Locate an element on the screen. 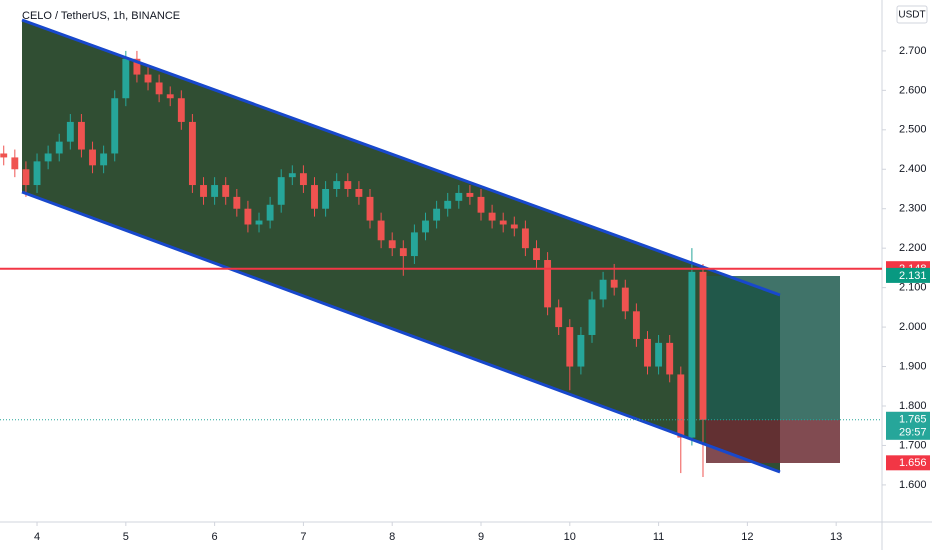 The height and width of the screenshot is (555, 932). y-tick-label: 1.800 is located at coordinates (913, 406).